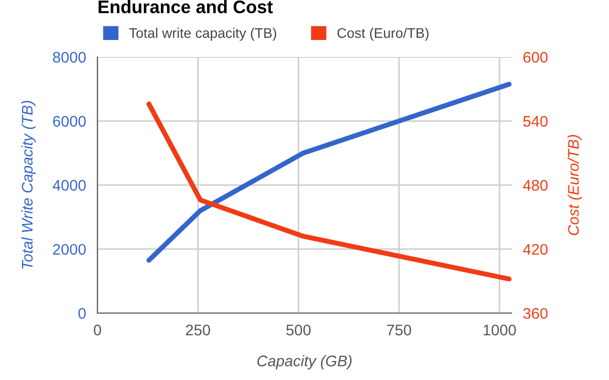 This screenshot has height=380, width=609. Describe the element at coordinates (202, 34) in the screenshot. I see `legend-label: Total write capacity (TB)` at that location.